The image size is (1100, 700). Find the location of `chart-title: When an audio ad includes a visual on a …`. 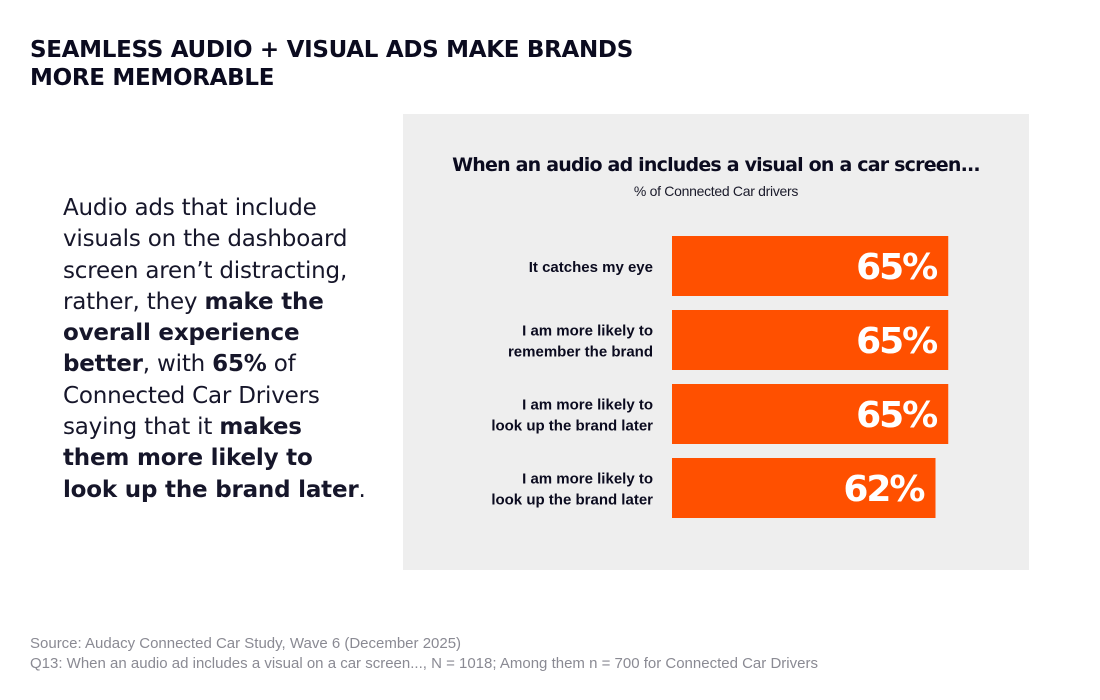

chart-title: When an audio ad includes a visual on a … is located at coordinates (716, 165).